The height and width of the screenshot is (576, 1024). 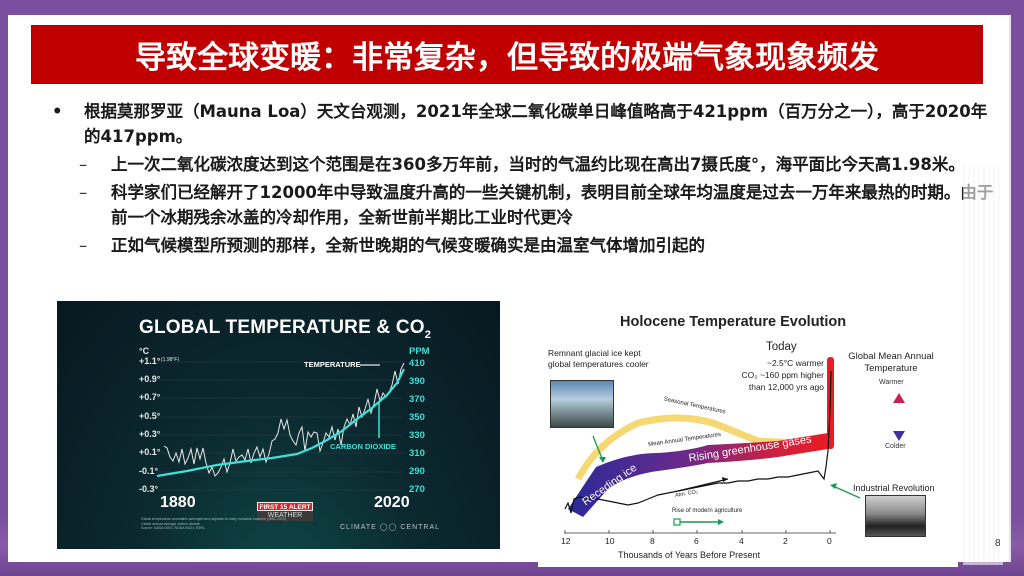 What do you see at coordinates (144, 351) in the screenshot?
I see `celsius-unit: °C` at bounding box center [144, 351].